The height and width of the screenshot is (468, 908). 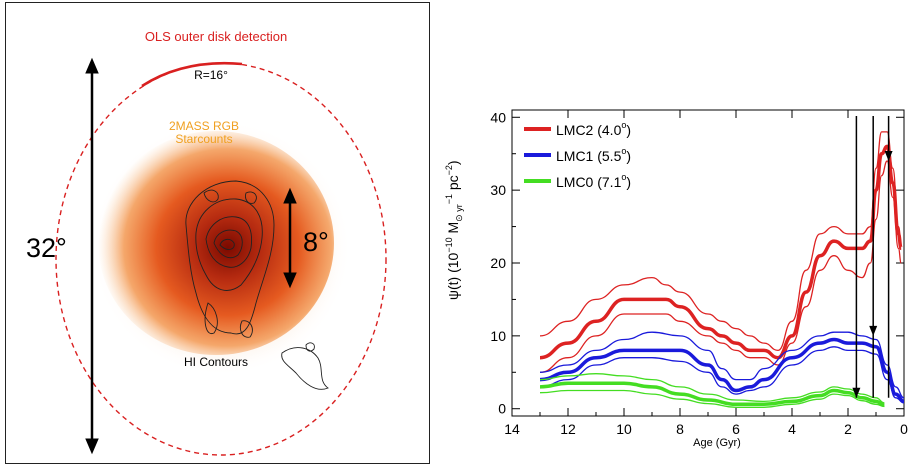 I want to click on legend-label-lmc1: LMC1 (5.5o), so click(x=593, y=155).